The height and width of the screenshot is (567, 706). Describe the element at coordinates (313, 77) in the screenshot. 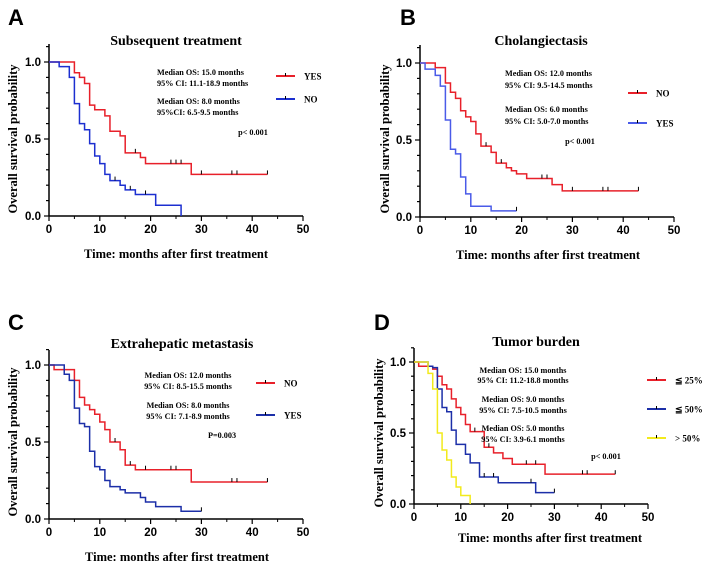

I see `legend-label-0: YES` at that location.